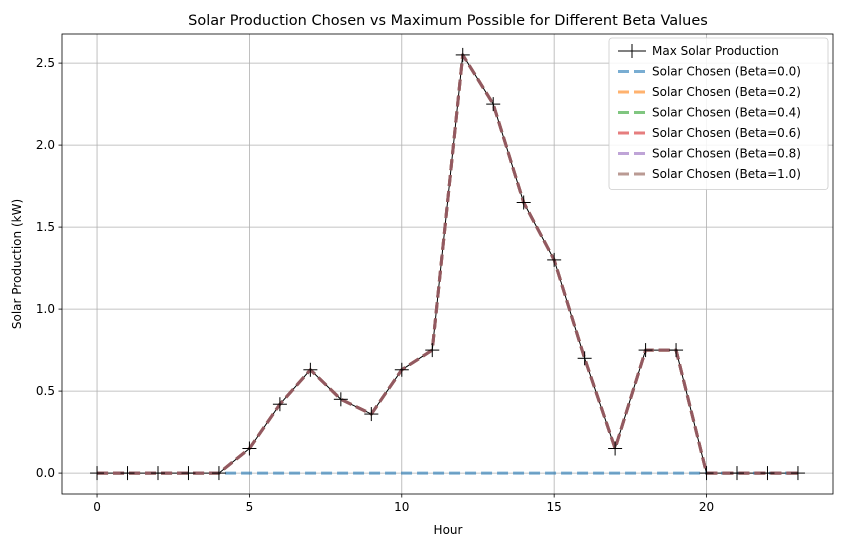 This screenshot has width=846, height=547. Describe the element at coordinates (45, 227) in the screenshot. I see `y-tick-label: 1.5` at that location.